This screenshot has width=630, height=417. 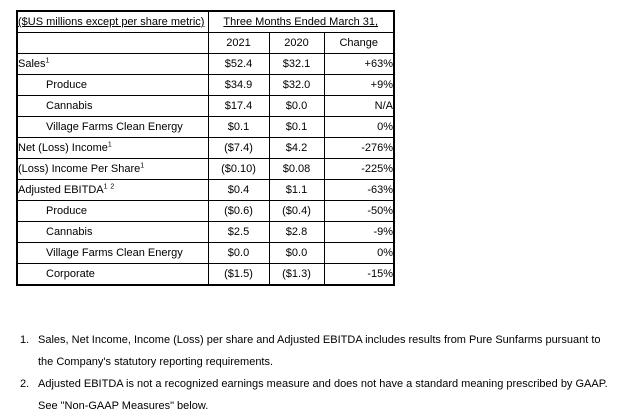 I want to click on units-label: ($US millions except per share metric), so click(x=112, y=21).